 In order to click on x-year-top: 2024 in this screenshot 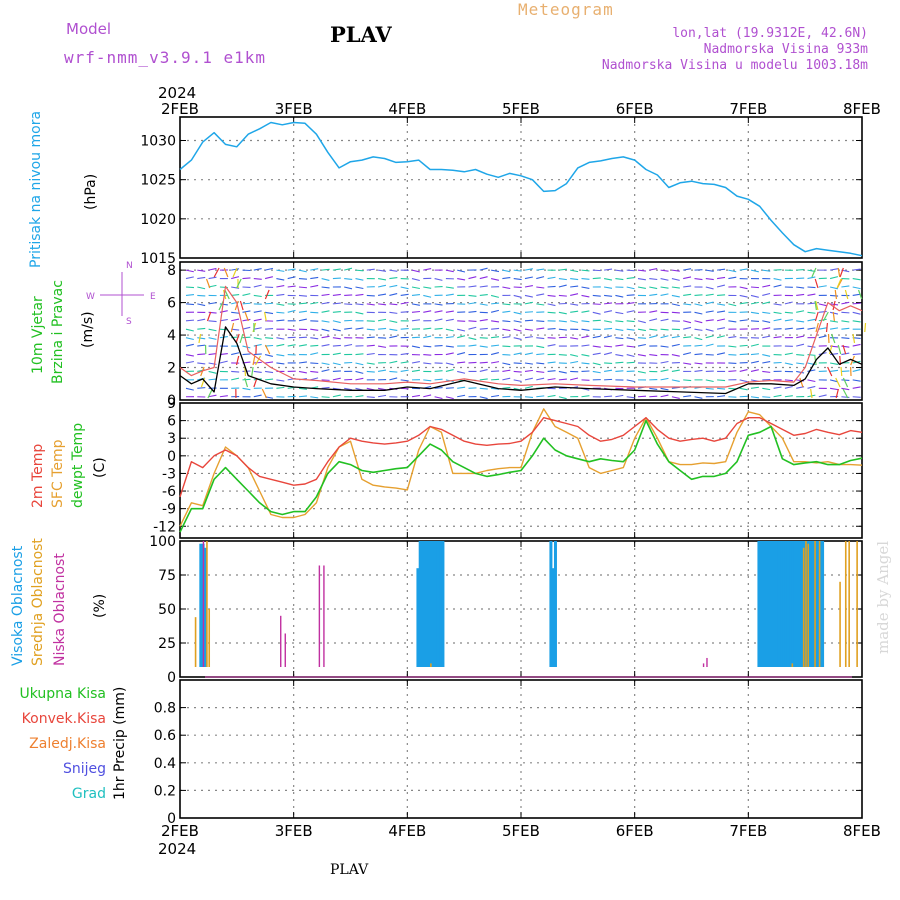, I will do `click(177, 93)`.